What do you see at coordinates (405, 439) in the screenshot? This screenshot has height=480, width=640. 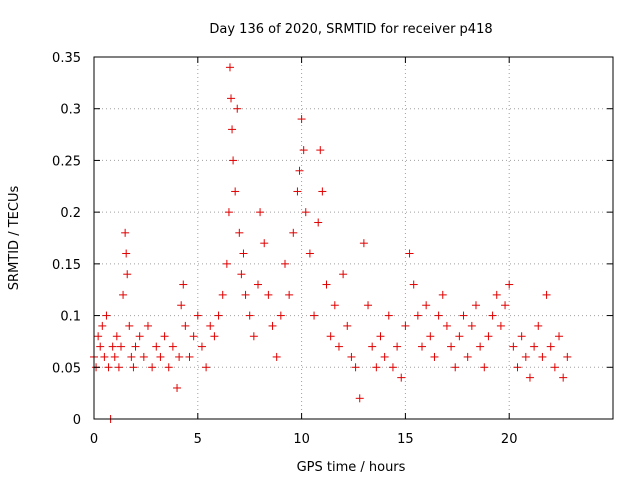 I see `x-tick-label: 15` at bounding box center [405, 439].